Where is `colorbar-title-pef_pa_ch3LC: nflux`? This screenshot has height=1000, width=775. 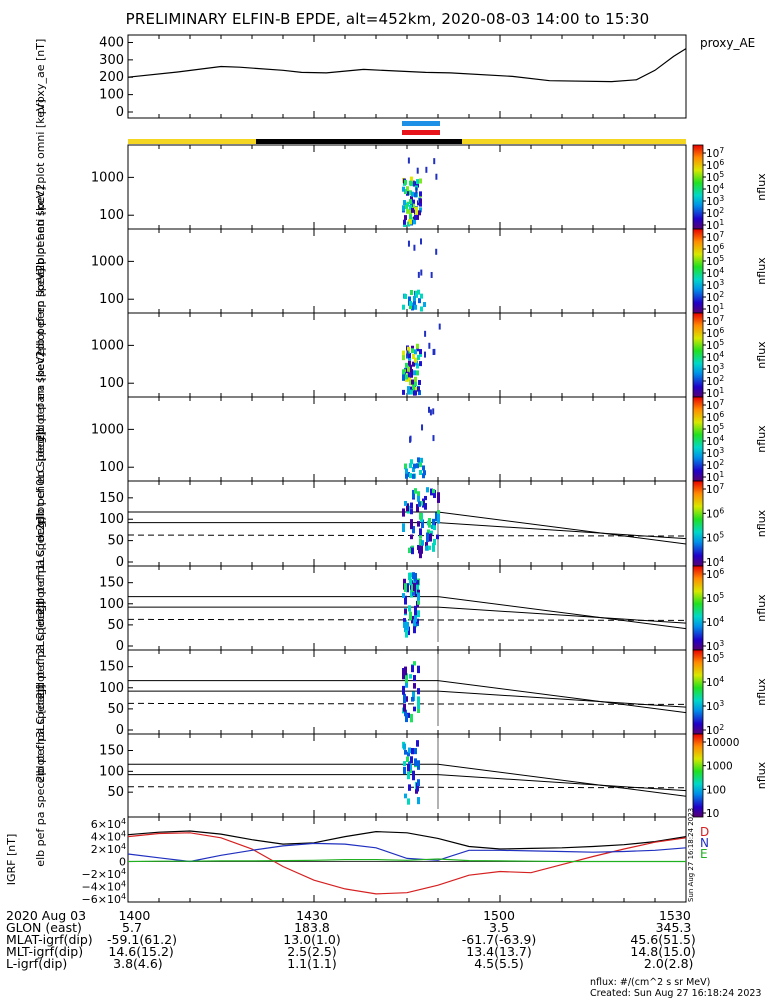
colorbar-title-pef_pa_ch3LC: nflux is located at coordinates (761, 775).